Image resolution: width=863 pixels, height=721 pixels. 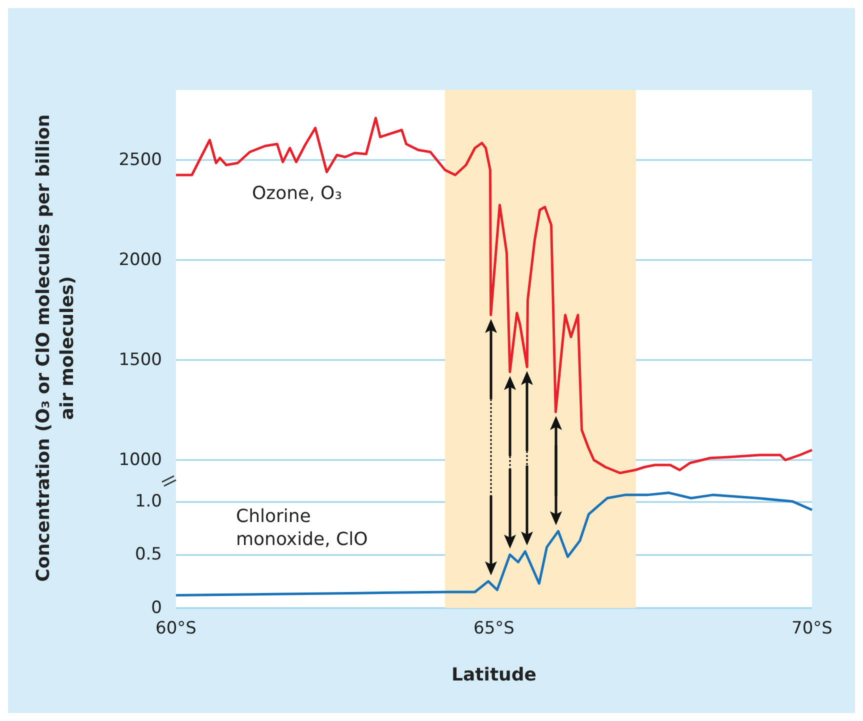 What do you see at coordinates (148, 554) in the screenshot?
I see `y-tick-label: 0.5` at bounding box center [148, 554].